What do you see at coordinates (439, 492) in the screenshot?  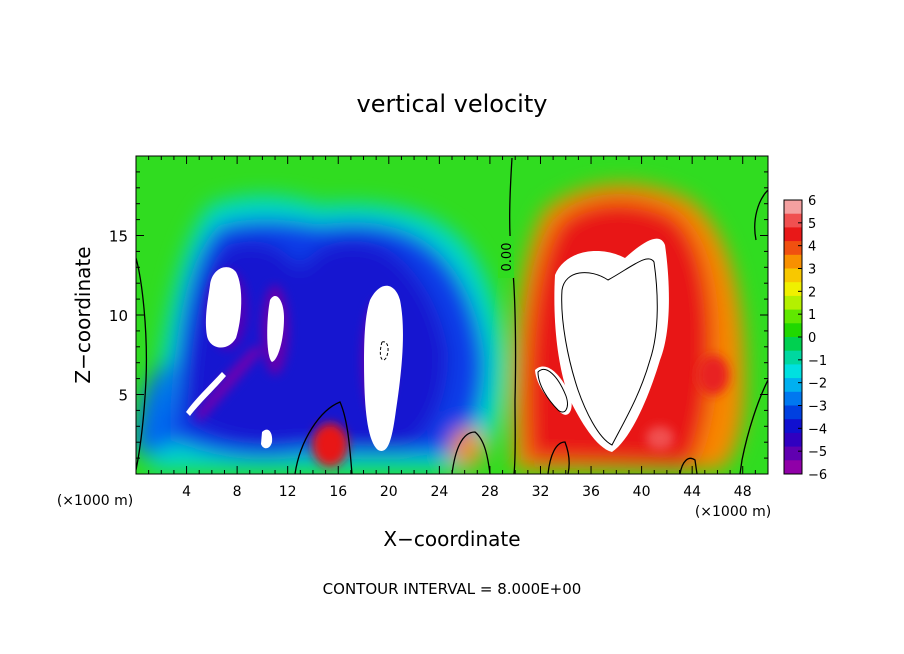 I see `x-tick-label: 24` at bounding box center [439, 492].